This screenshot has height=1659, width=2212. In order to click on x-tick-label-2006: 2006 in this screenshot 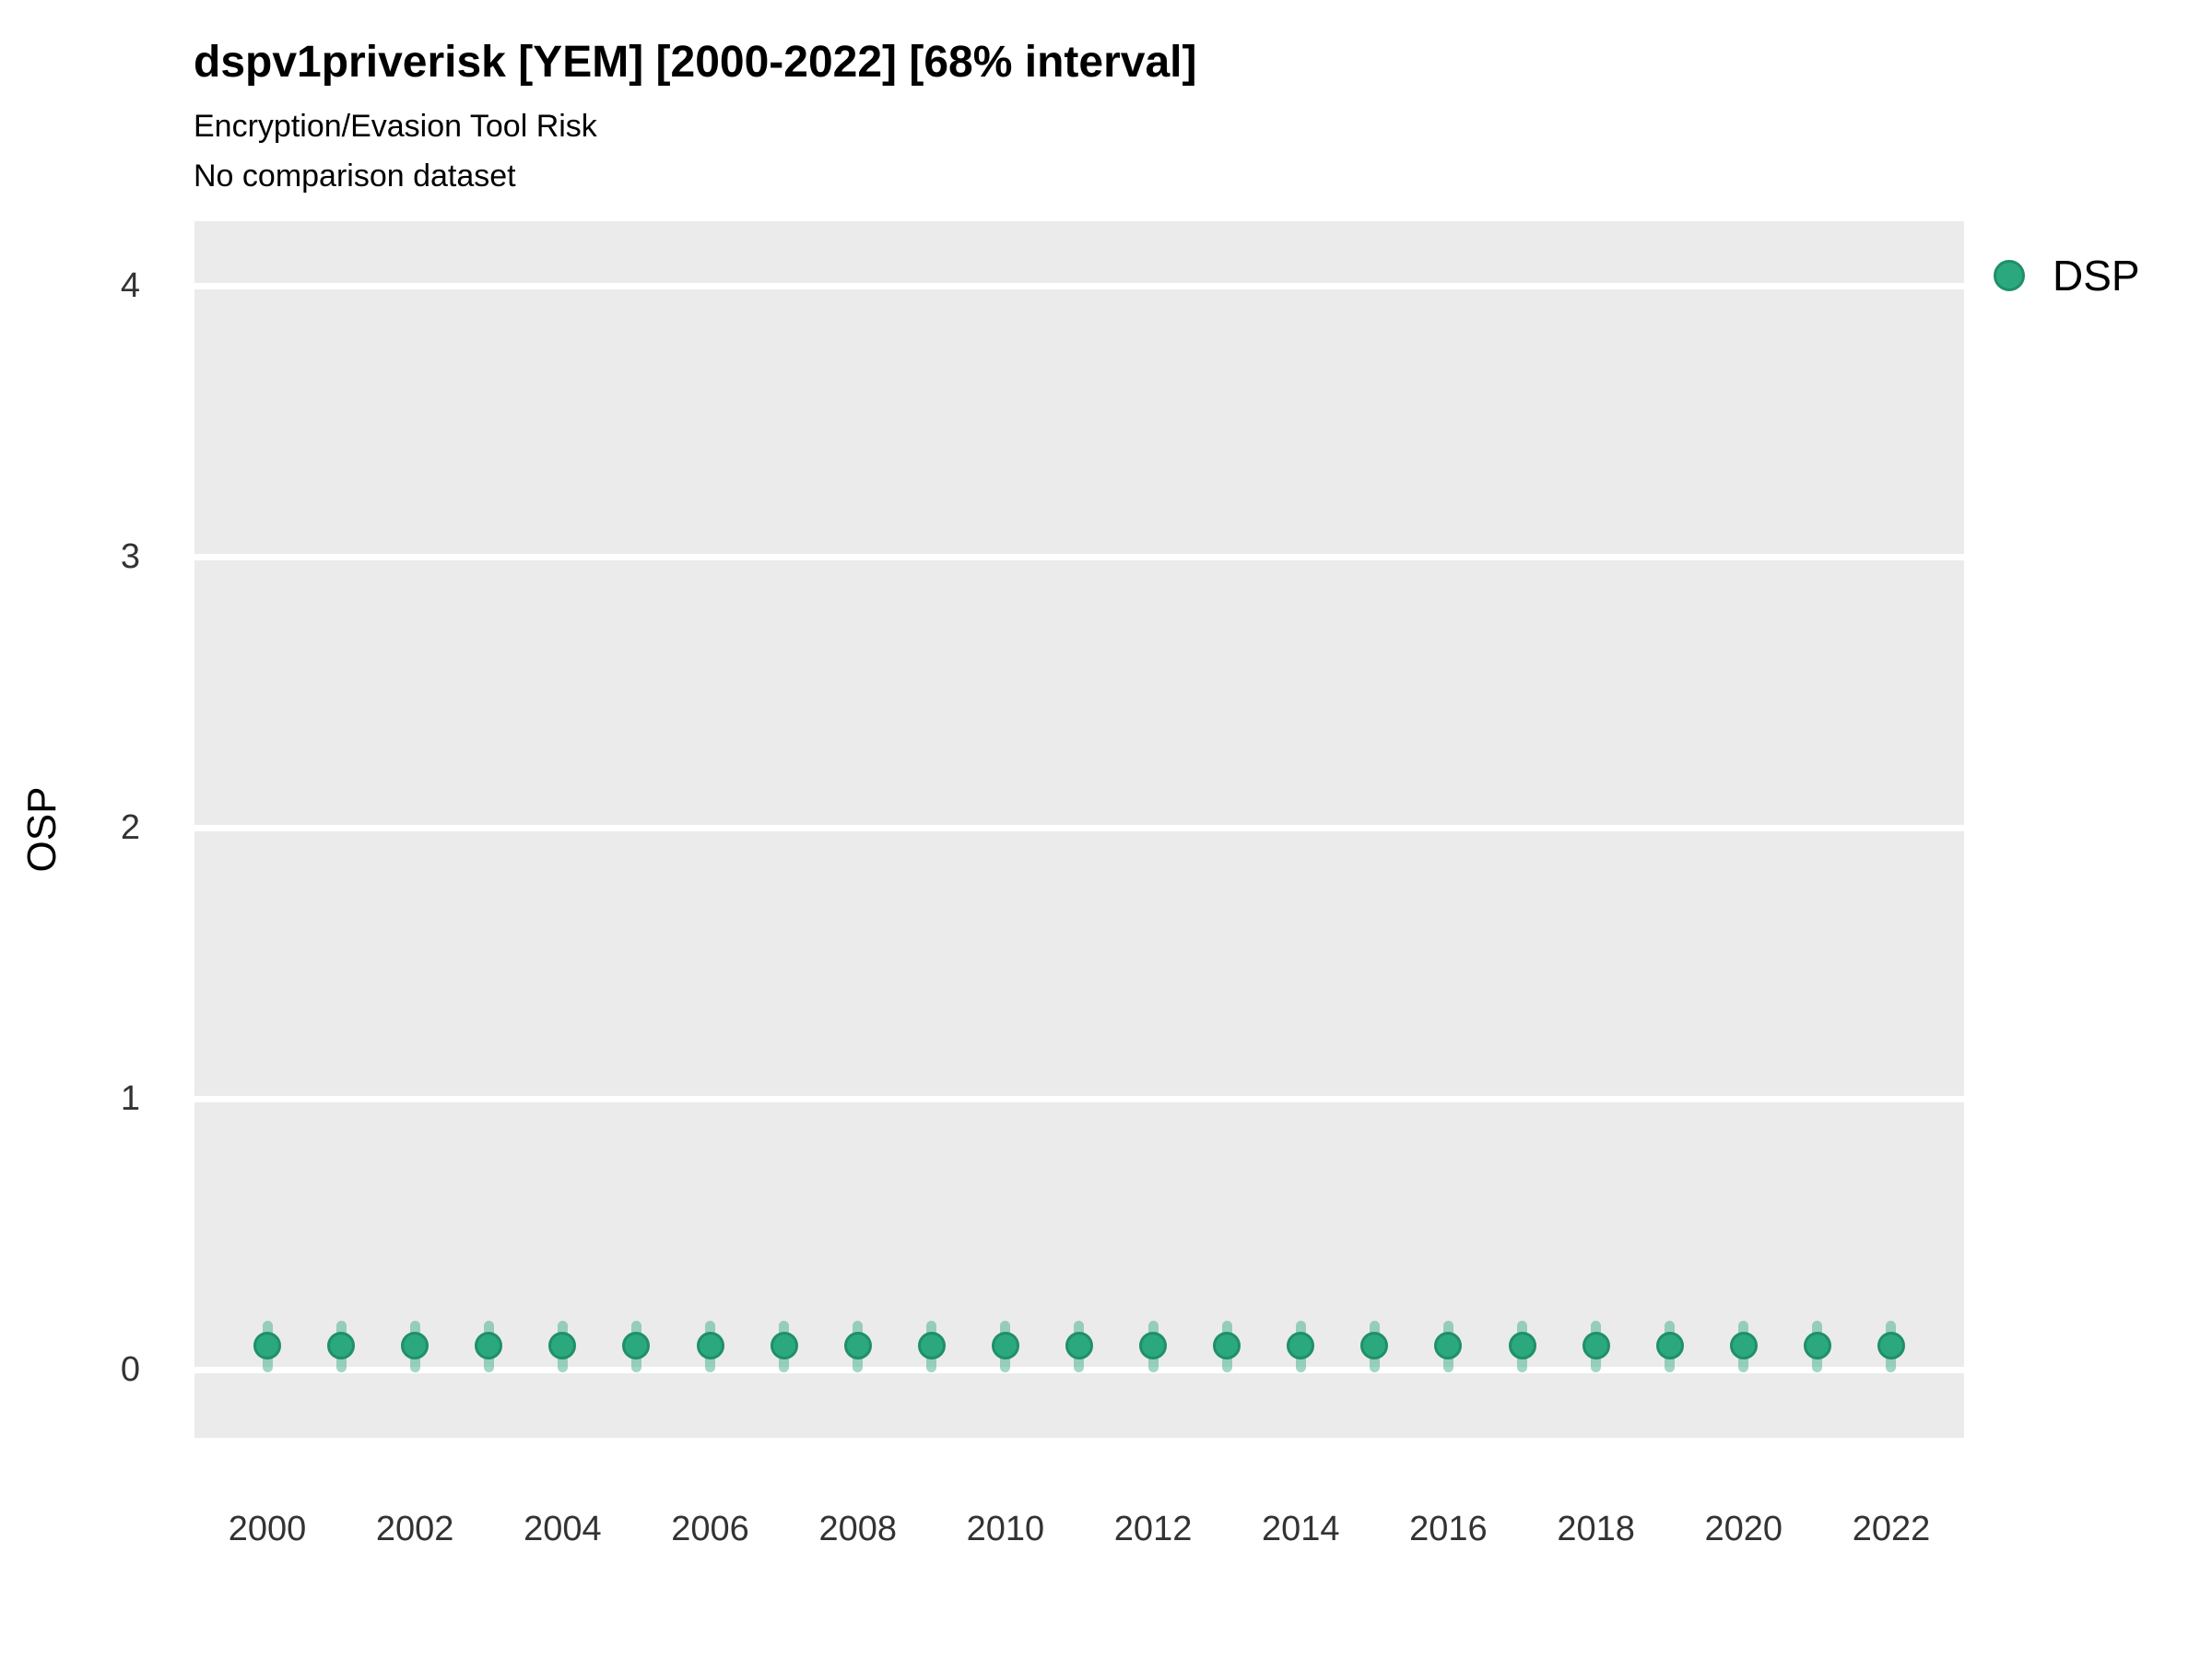, I will do `click(710, 1529)`.